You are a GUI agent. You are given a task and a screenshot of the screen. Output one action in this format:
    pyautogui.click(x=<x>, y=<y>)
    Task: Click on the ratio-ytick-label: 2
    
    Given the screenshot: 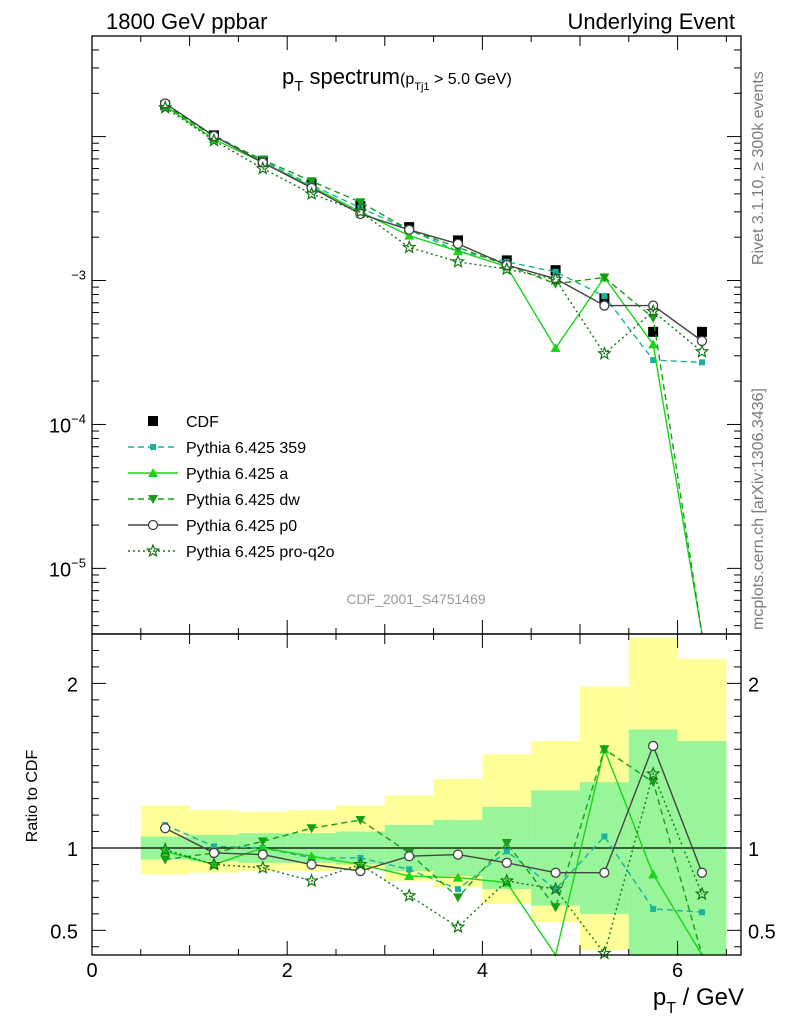 What is the action you would take?
    pyautogui.click(x=72, y=685)
    